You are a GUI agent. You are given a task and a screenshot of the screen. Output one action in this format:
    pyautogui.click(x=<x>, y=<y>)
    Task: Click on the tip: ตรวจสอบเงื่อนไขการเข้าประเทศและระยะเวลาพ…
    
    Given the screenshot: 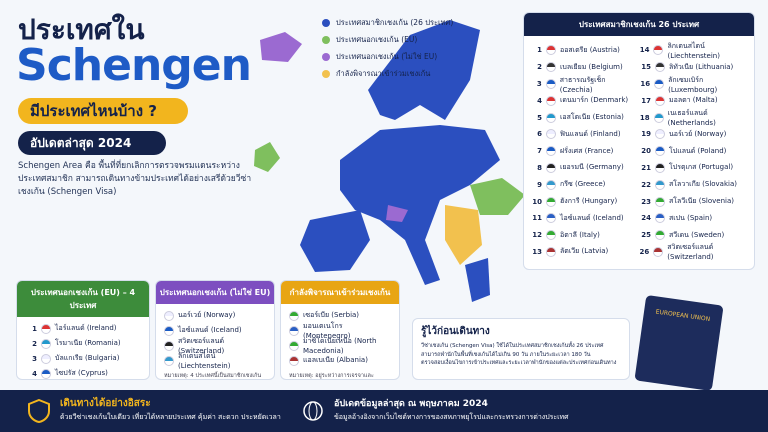 What is the action you would take?
    pyautogui.click(x=519, y=363)
    